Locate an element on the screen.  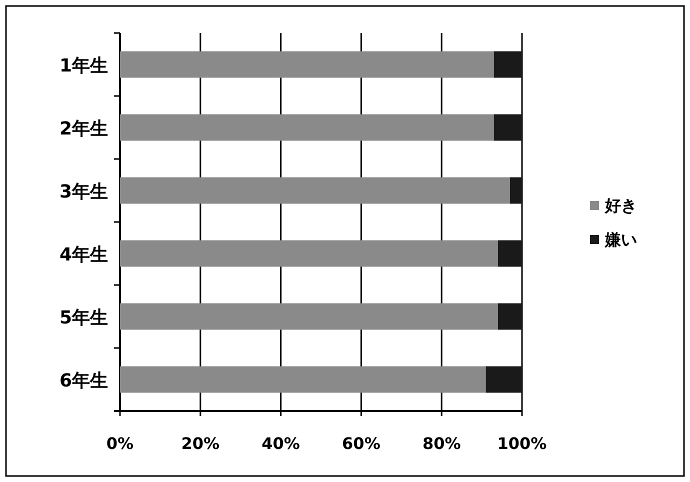
y-tick-label: 2年生 is located at coordinates (83, 129).